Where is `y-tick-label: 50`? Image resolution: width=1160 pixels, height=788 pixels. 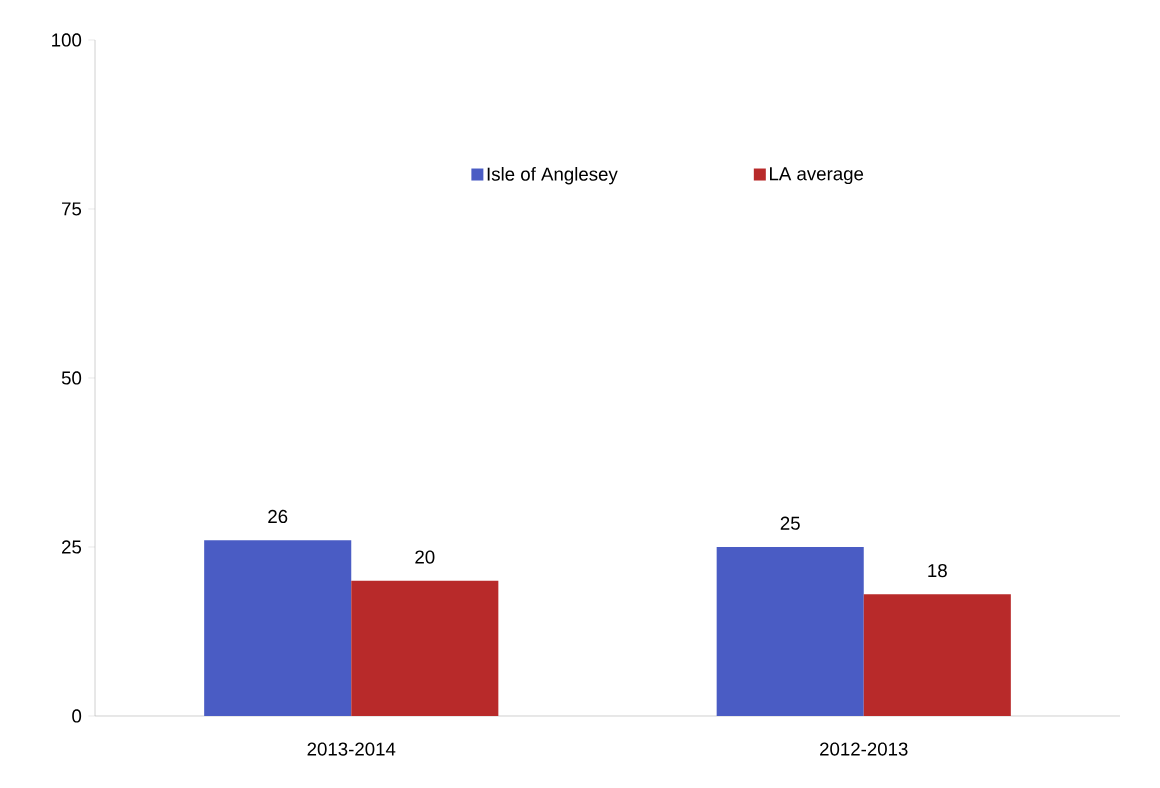 y-tick-label: 50 is located at coordinates (71, 378).